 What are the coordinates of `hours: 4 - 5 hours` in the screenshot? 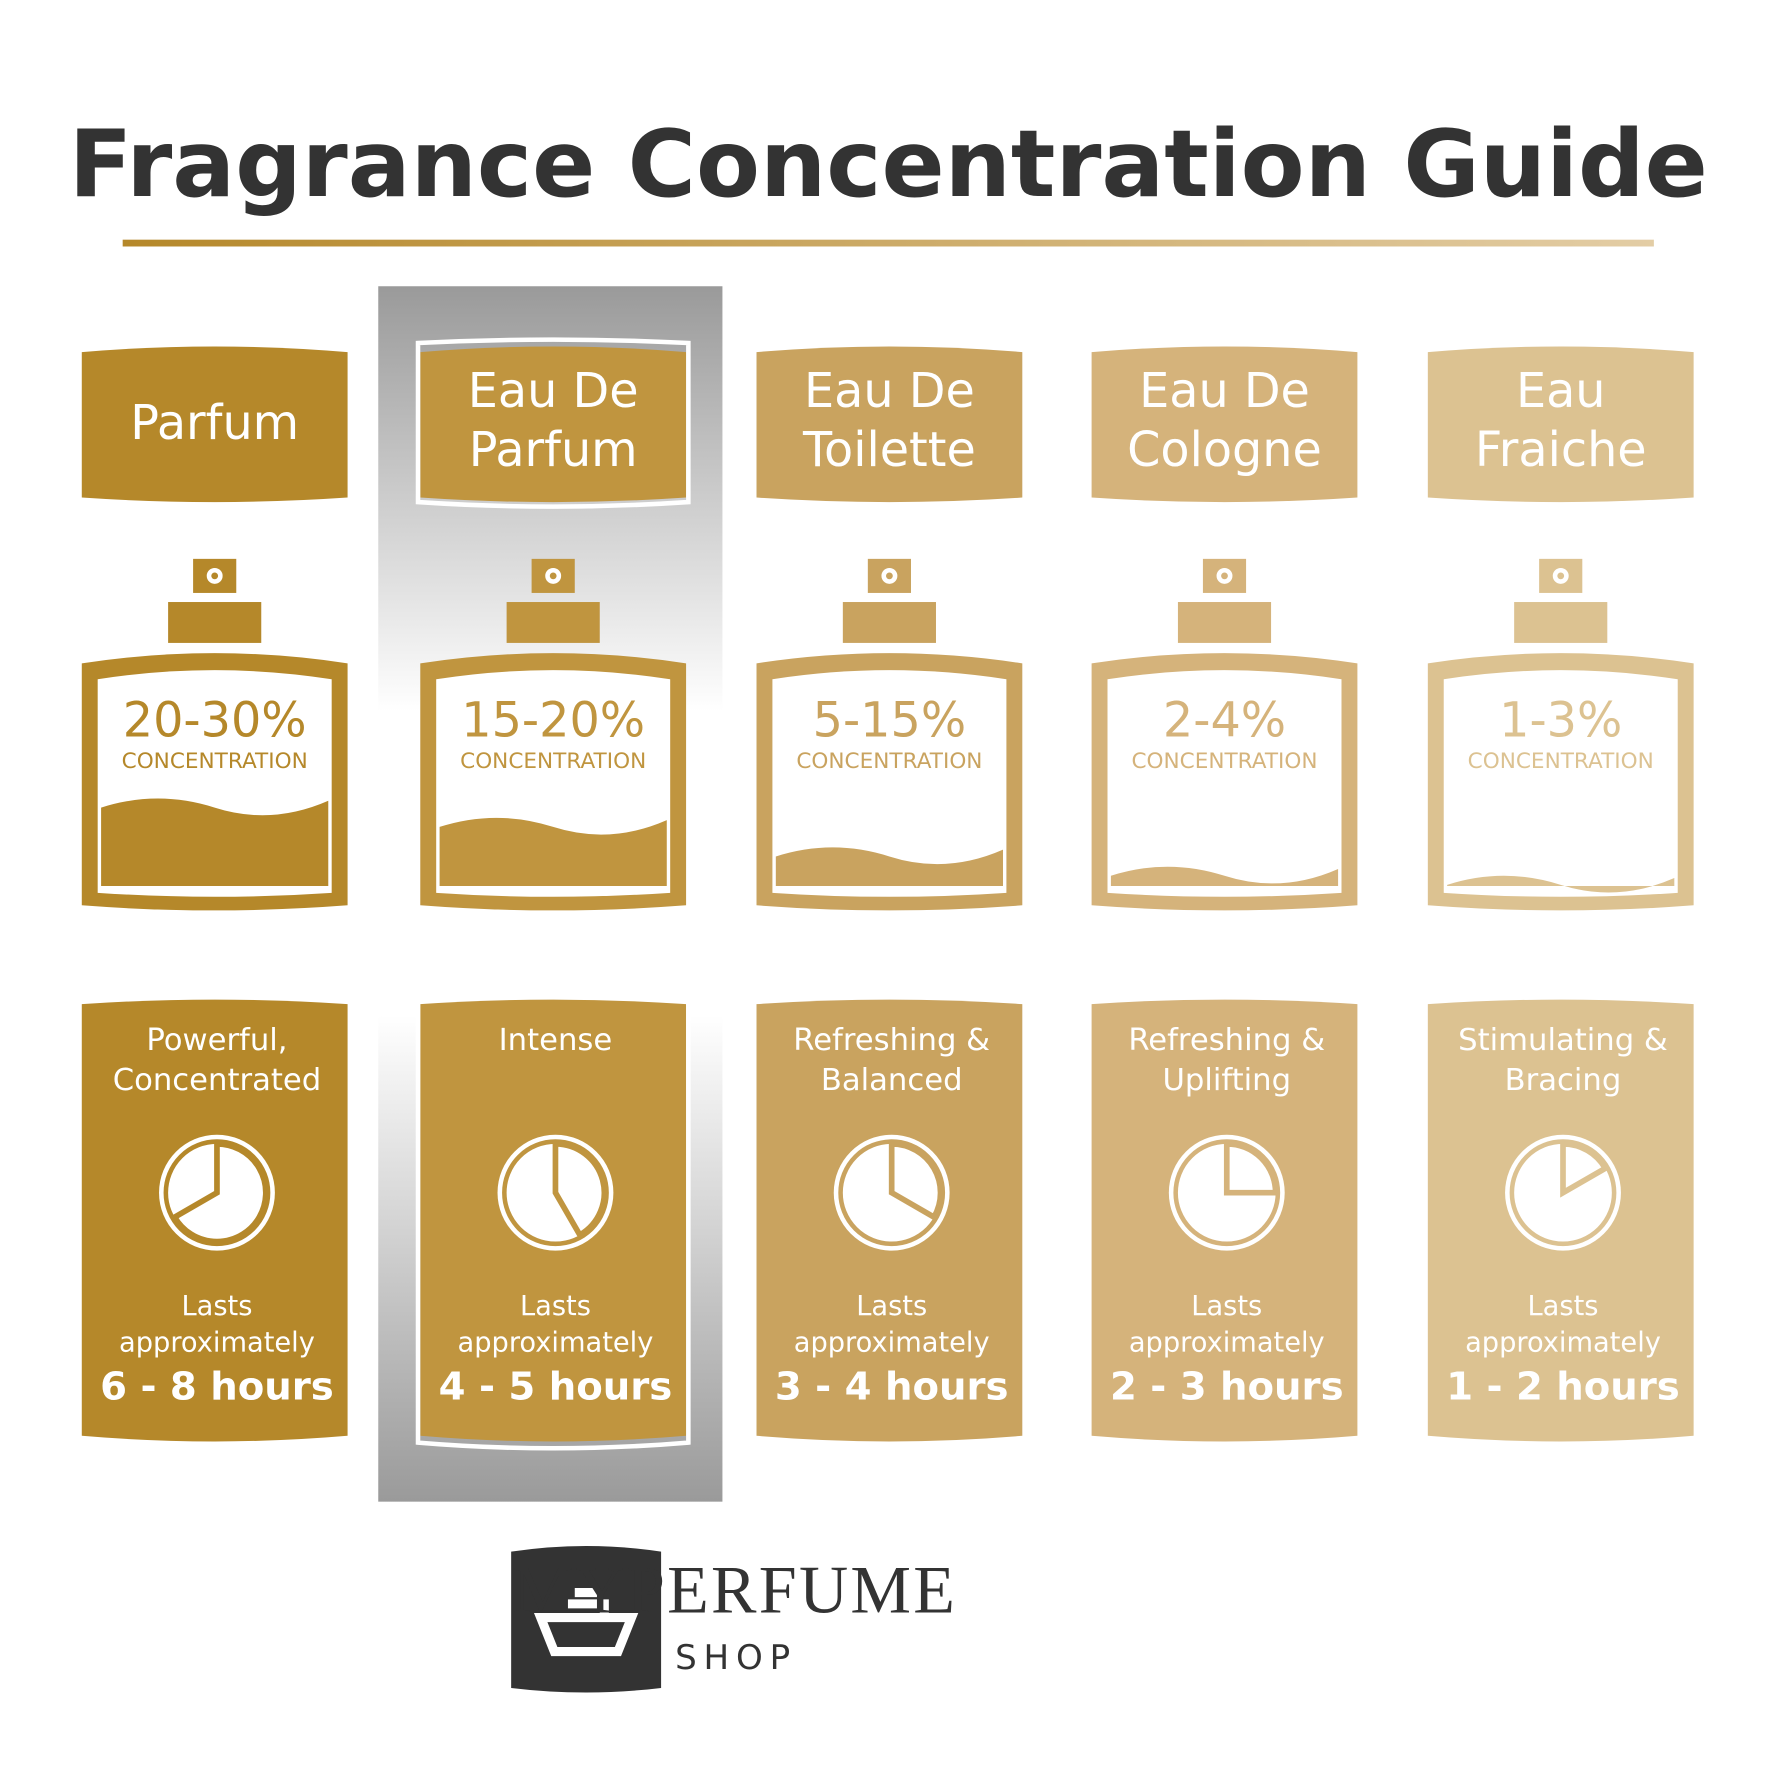 It's located at (556, 1387).